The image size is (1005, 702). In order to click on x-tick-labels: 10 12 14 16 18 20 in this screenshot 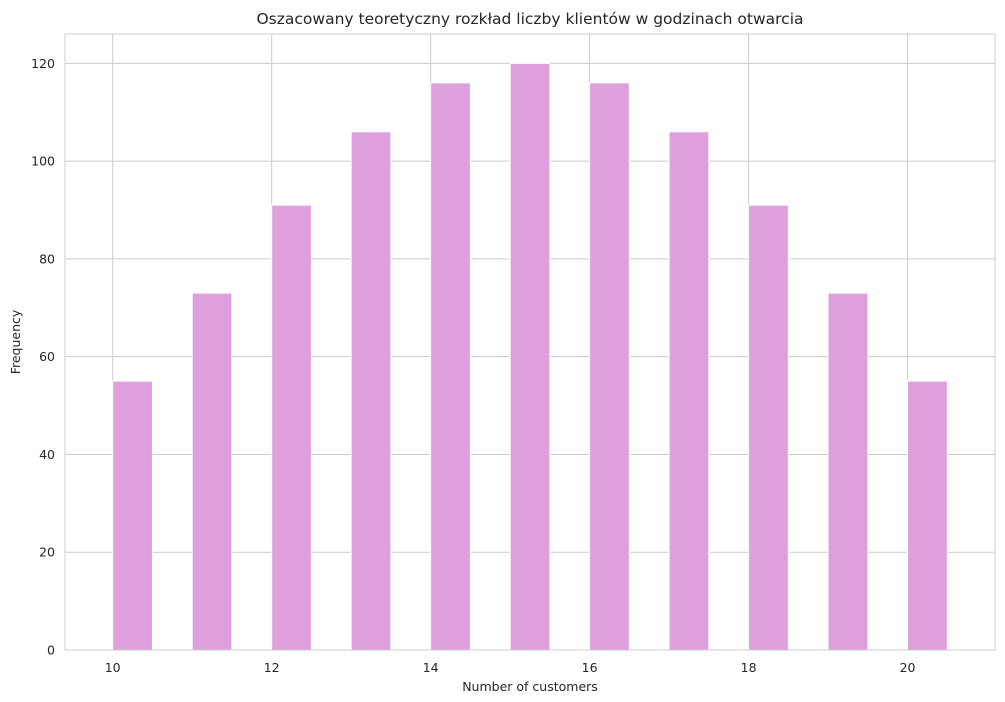, I will do `click(510, 667)`.